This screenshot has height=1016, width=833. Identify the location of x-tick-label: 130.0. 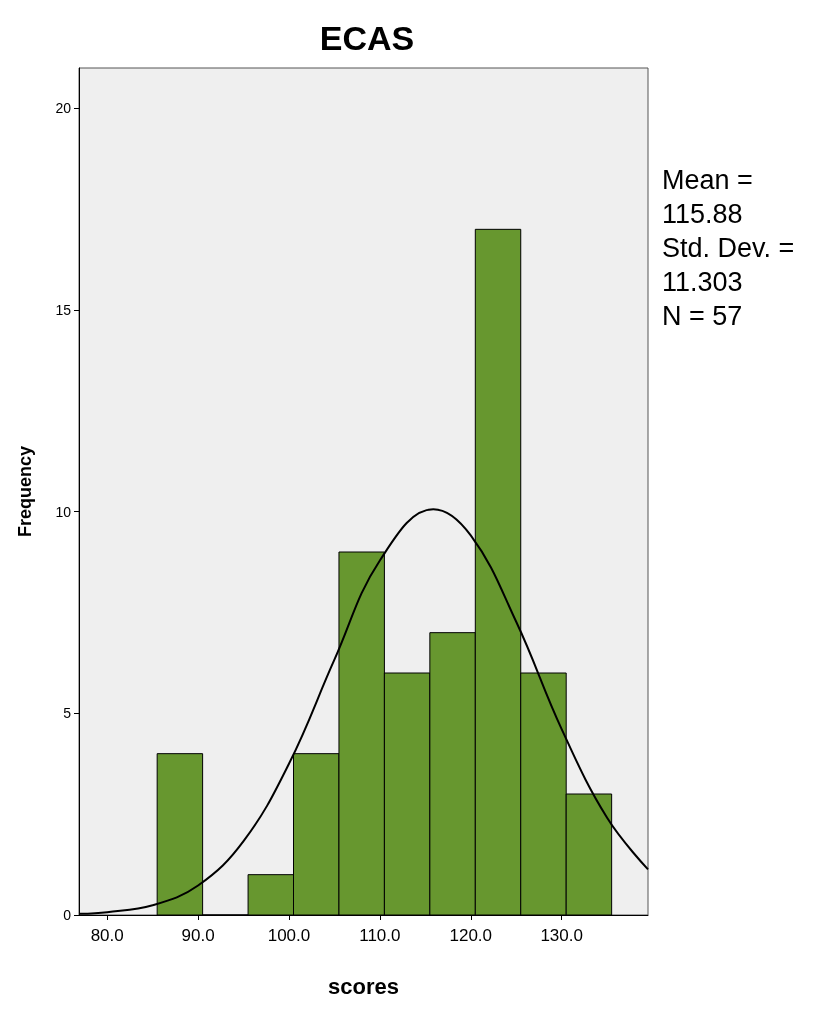
(561, 935).